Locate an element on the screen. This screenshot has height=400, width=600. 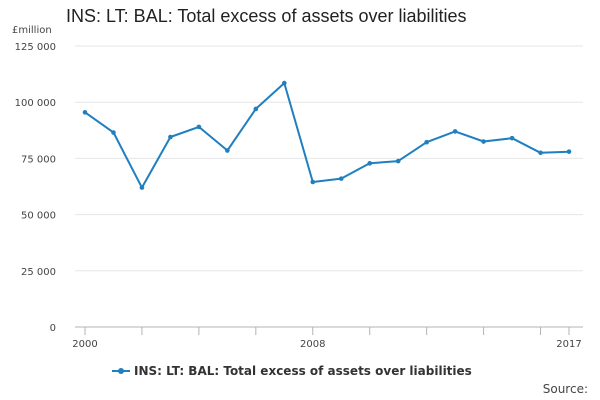
x-tick-label: 2008 is located at coordinates (312, 344).